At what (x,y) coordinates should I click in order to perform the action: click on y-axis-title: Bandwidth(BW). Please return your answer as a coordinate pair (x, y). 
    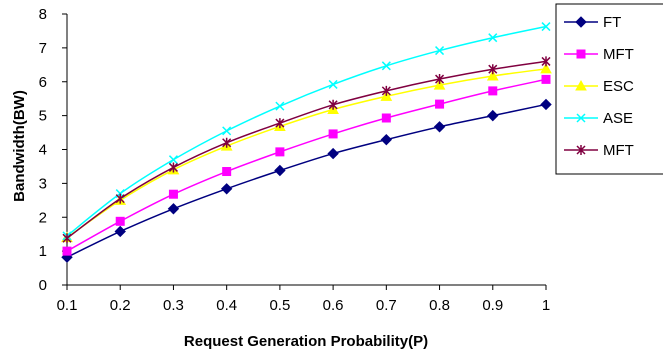
    Looking at the image, I should click on (19, 146).